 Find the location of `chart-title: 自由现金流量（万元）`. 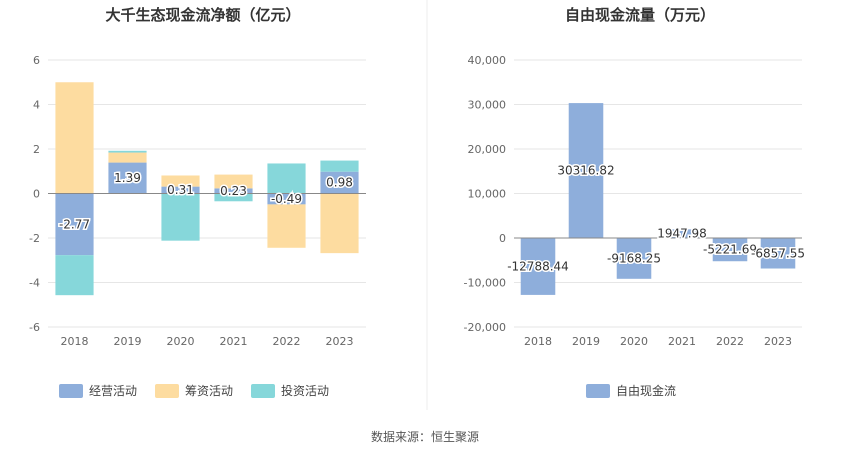

chart-title: 自由现金流量（万元） is located at coordinates (640, 15).